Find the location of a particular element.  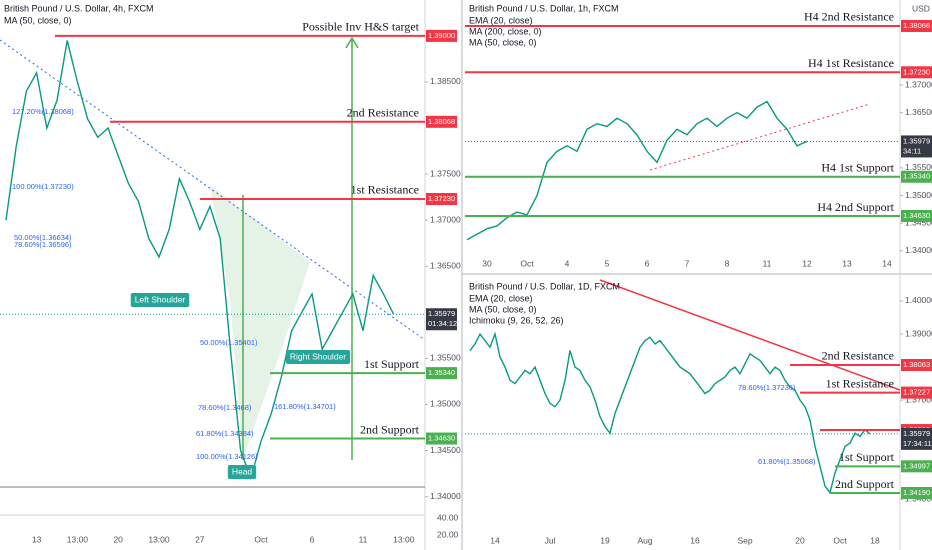

level-name: Possible Inv H&S target is located at coordinates (360, 27).